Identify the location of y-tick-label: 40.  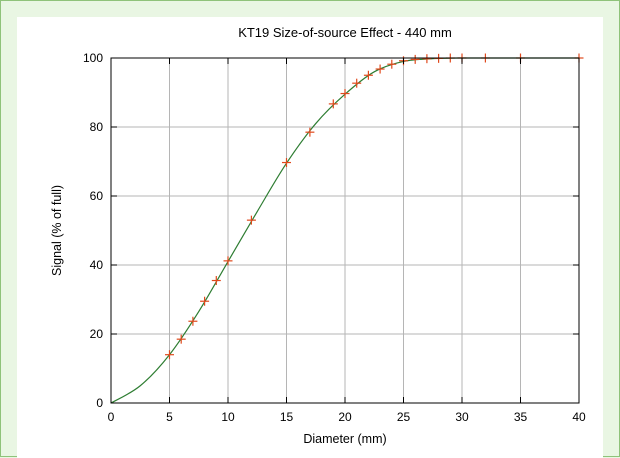
(97, 265).